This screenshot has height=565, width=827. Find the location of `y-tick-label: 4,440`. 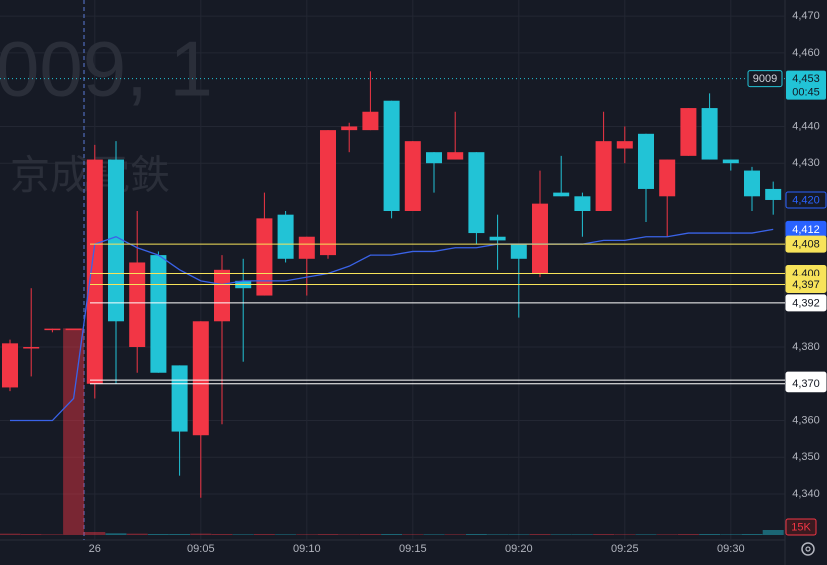

y-tick-label: 4,440 is located at coordinates (806, 126).